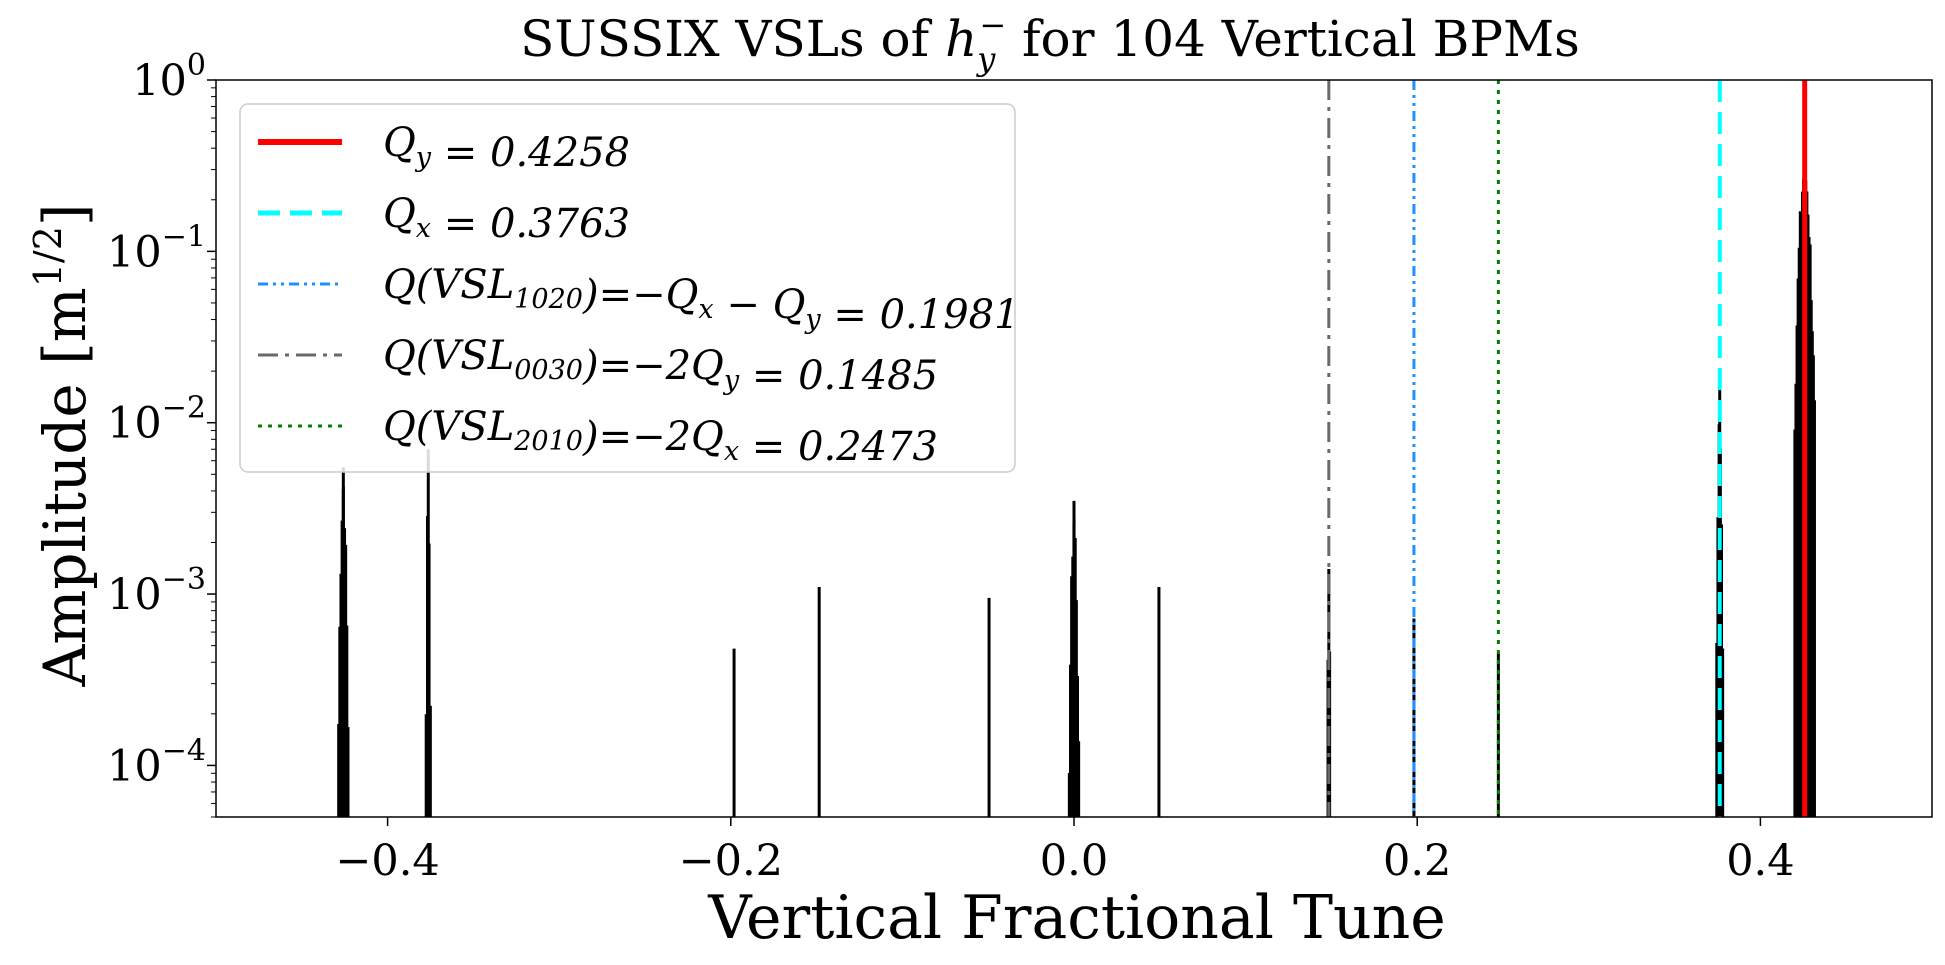 Image resolution: width=1945 pixels, height=965 pixels. What do you see at coordinates (156, 420) in the screenshot?
I see `y-tick-label: 10⁻²` at bounding box center [156, 420].